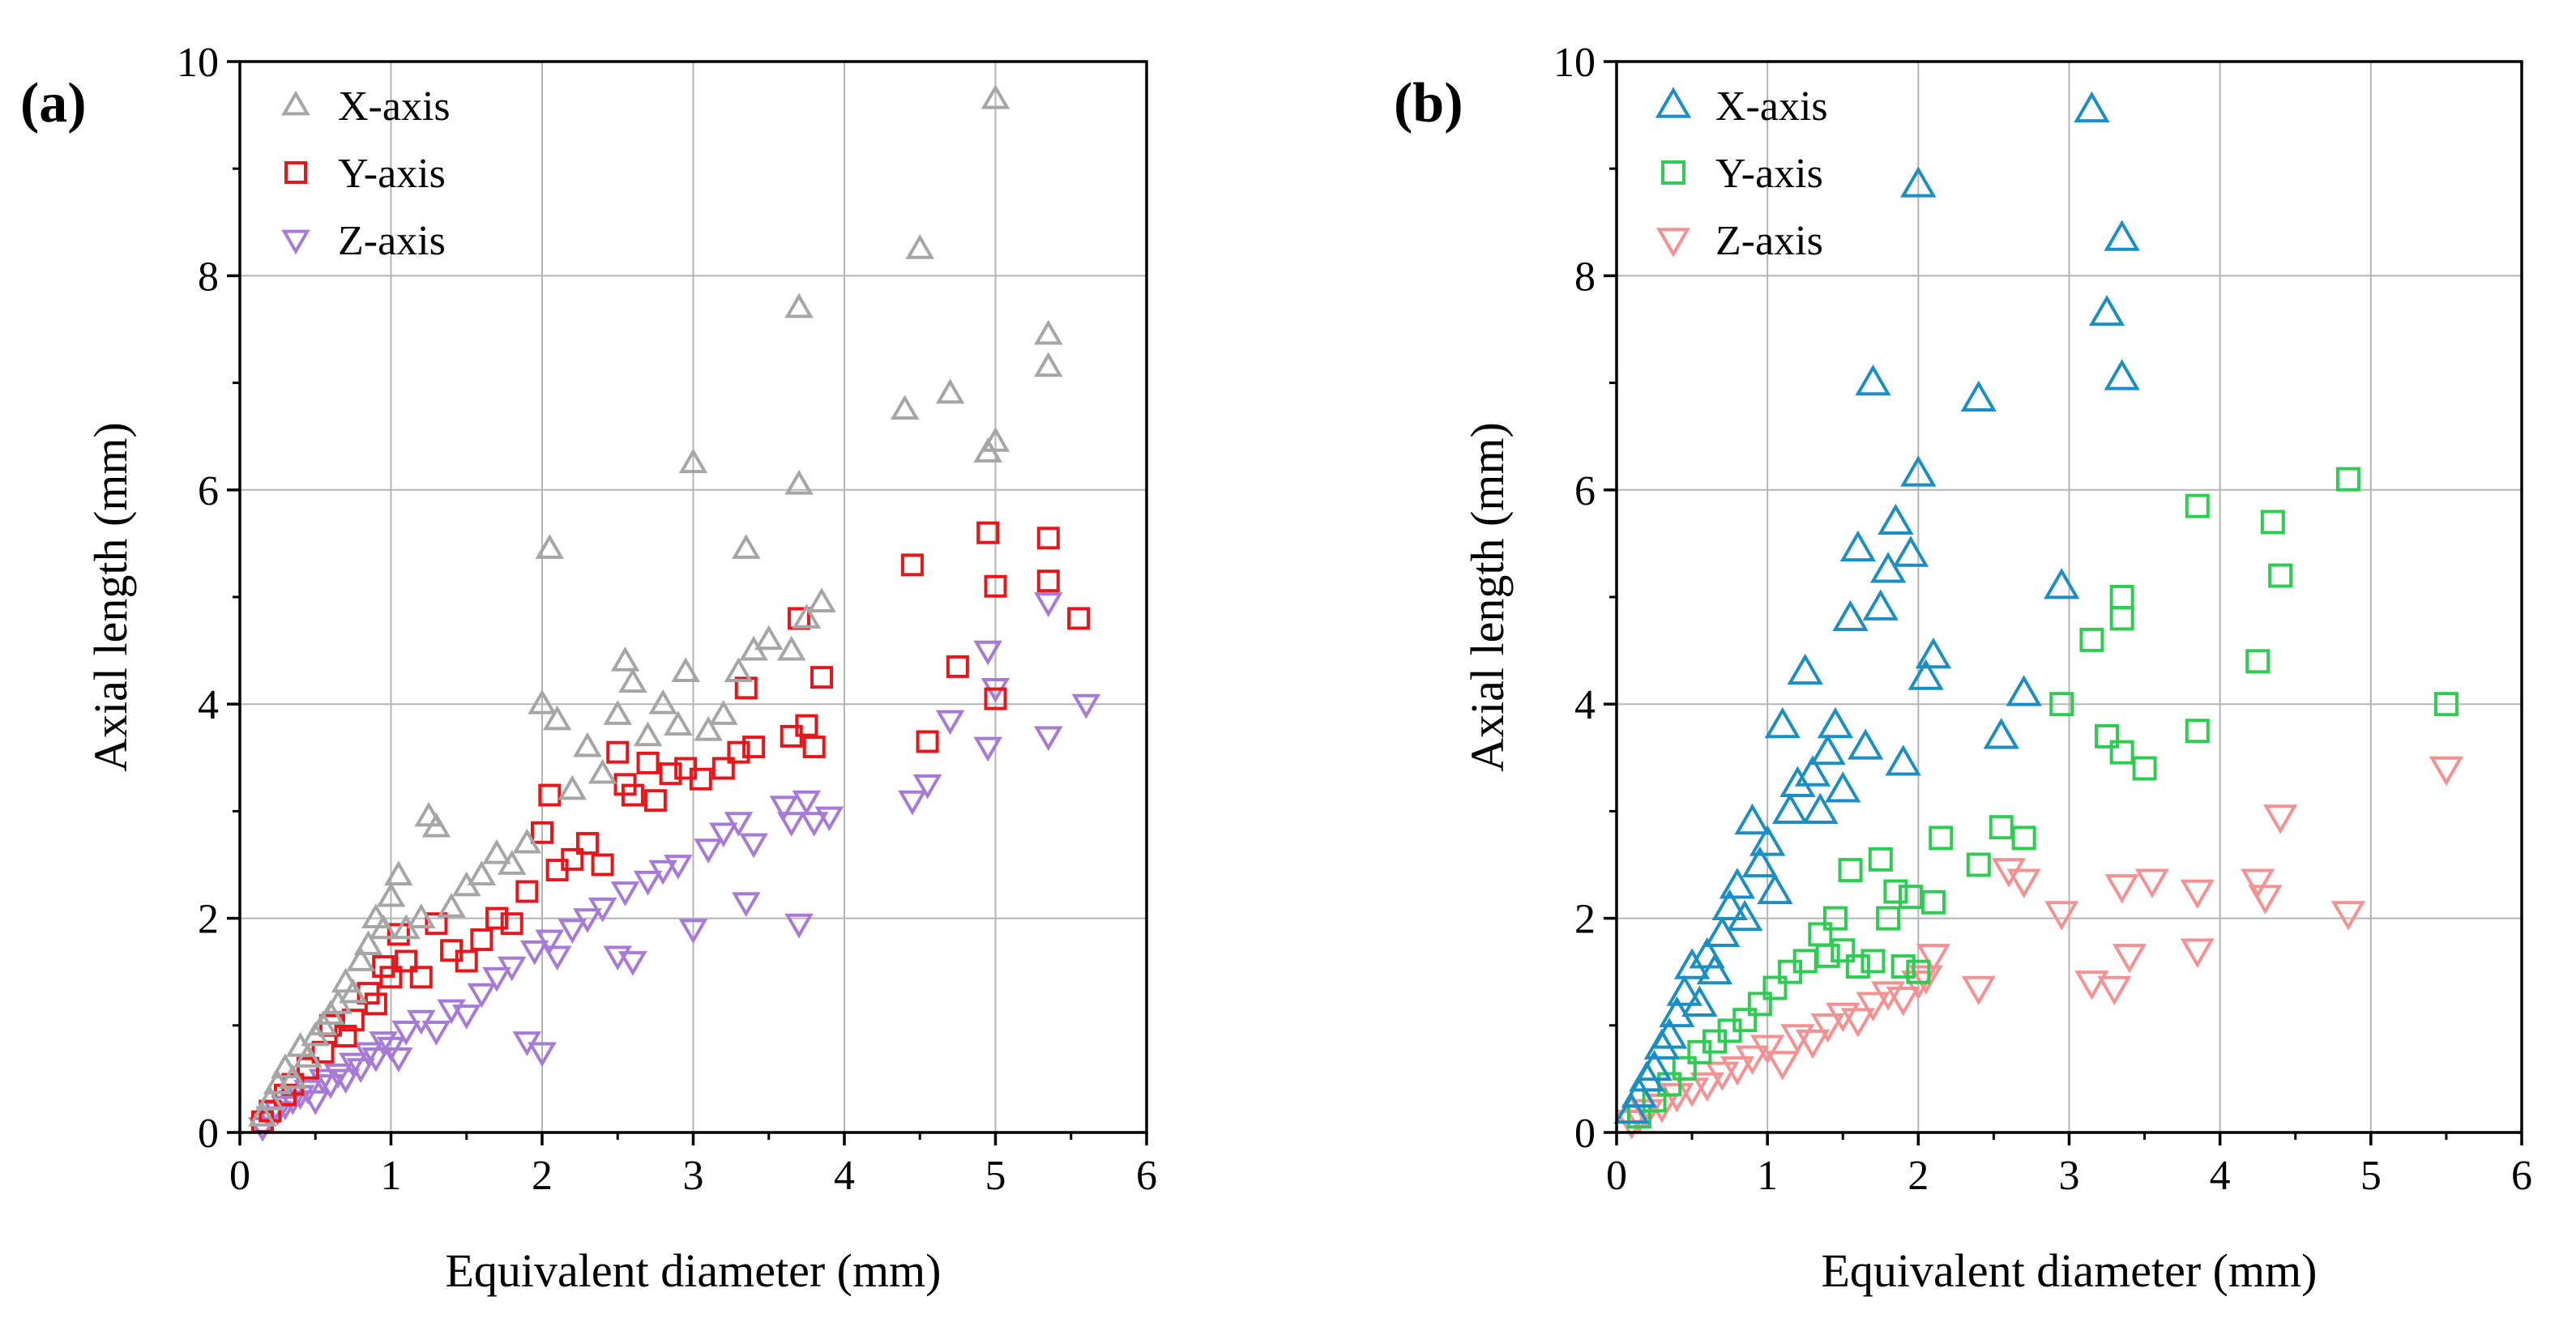 The image size is (2576, 1335). What do you see at coordinates (392, 174) in the screenshot?
I see `legend-label: Y-axis` at bounding box center [392, 174].